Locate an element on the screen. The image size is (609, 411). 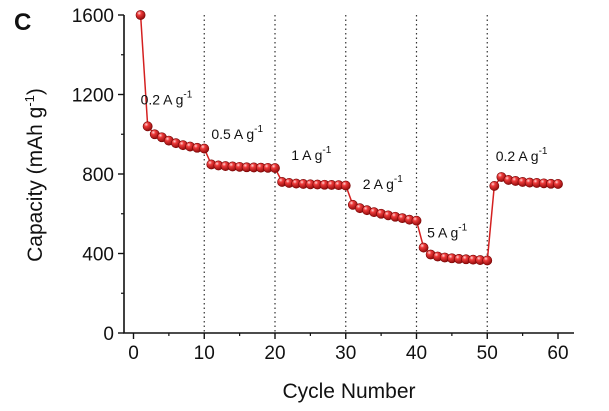
y-axis-ticks: 0 400 800 1200 1600 is located at coordinates (98, 175).